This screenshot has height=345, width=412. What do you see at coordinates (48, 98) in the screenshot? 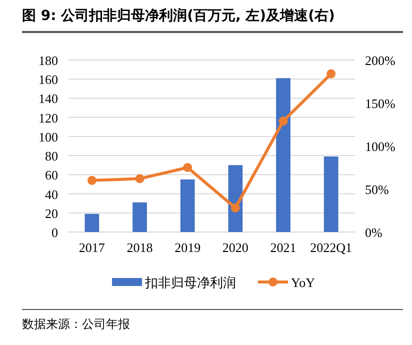
I see `y-tick-label: 140` at bounding box center [48, 98].